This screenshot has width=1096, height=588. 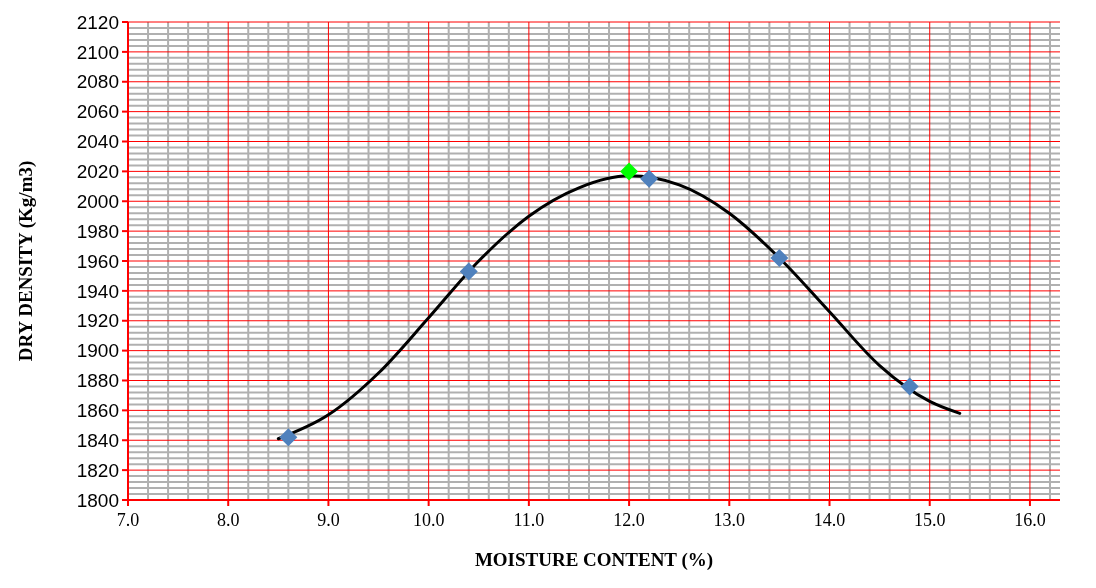 What do you see at coordinates (97, 112) in the screenshot?
I see `y-tick-label: 2060` at bounding box center [97, 112].